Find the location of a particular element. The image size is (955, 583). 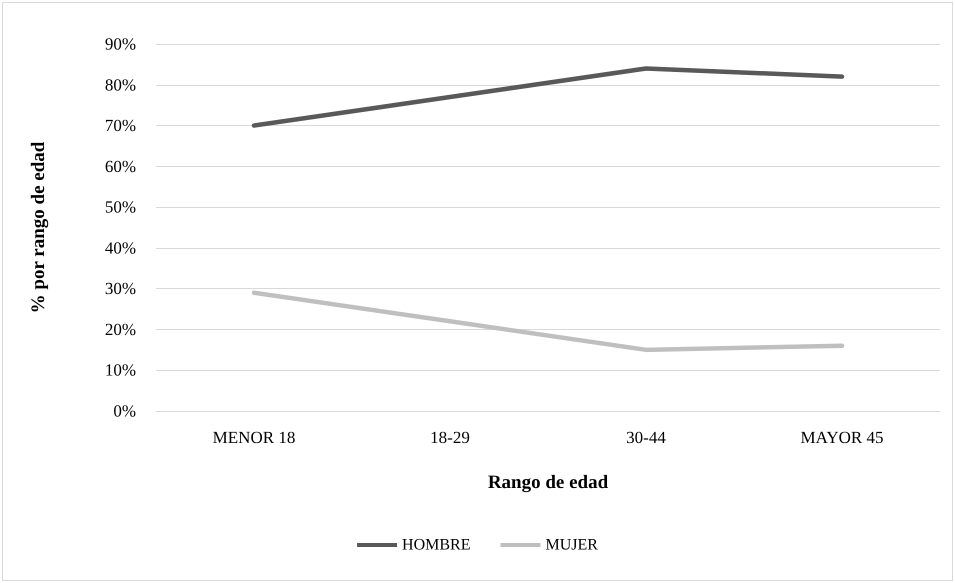

y-tick-label: 60% is located at coordinates (120, 166).